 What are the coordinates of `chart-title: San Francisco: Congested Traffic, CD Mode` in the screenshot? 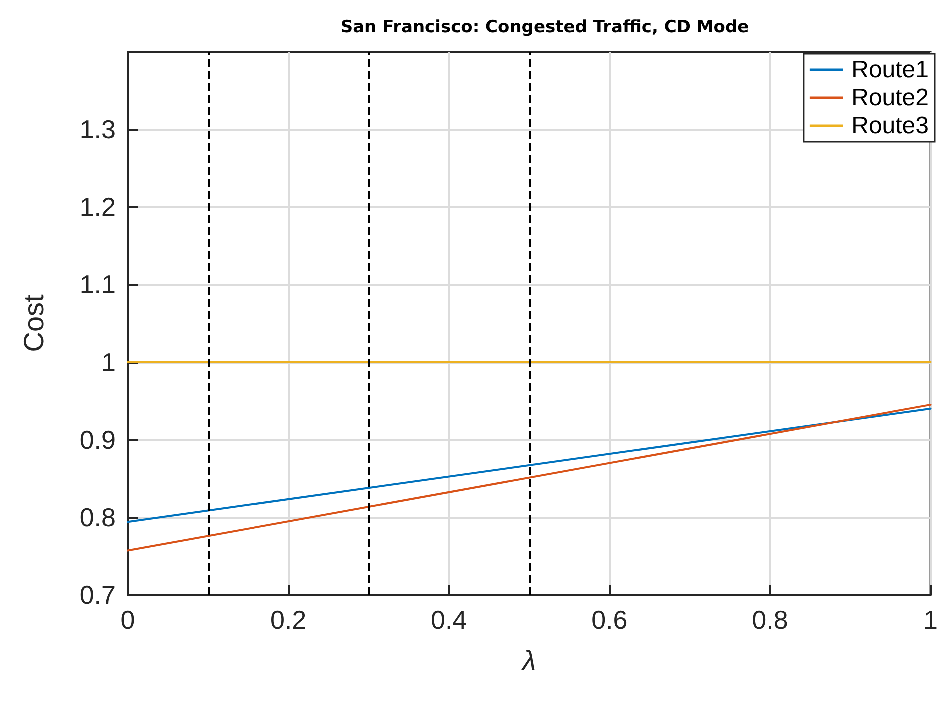 It's located at (545, 28).